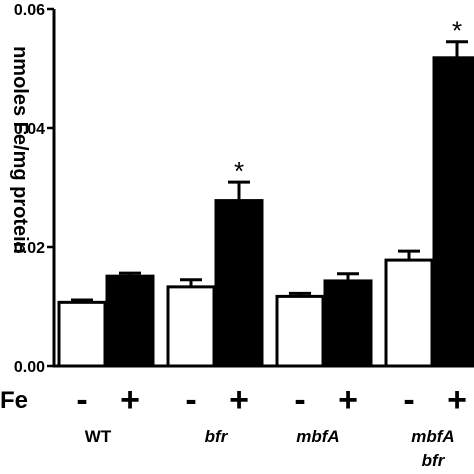 Image resolution: width=474 pixels, height=474 pixels. I want to click on y-tick-label: 0.02, so click(29, 248).